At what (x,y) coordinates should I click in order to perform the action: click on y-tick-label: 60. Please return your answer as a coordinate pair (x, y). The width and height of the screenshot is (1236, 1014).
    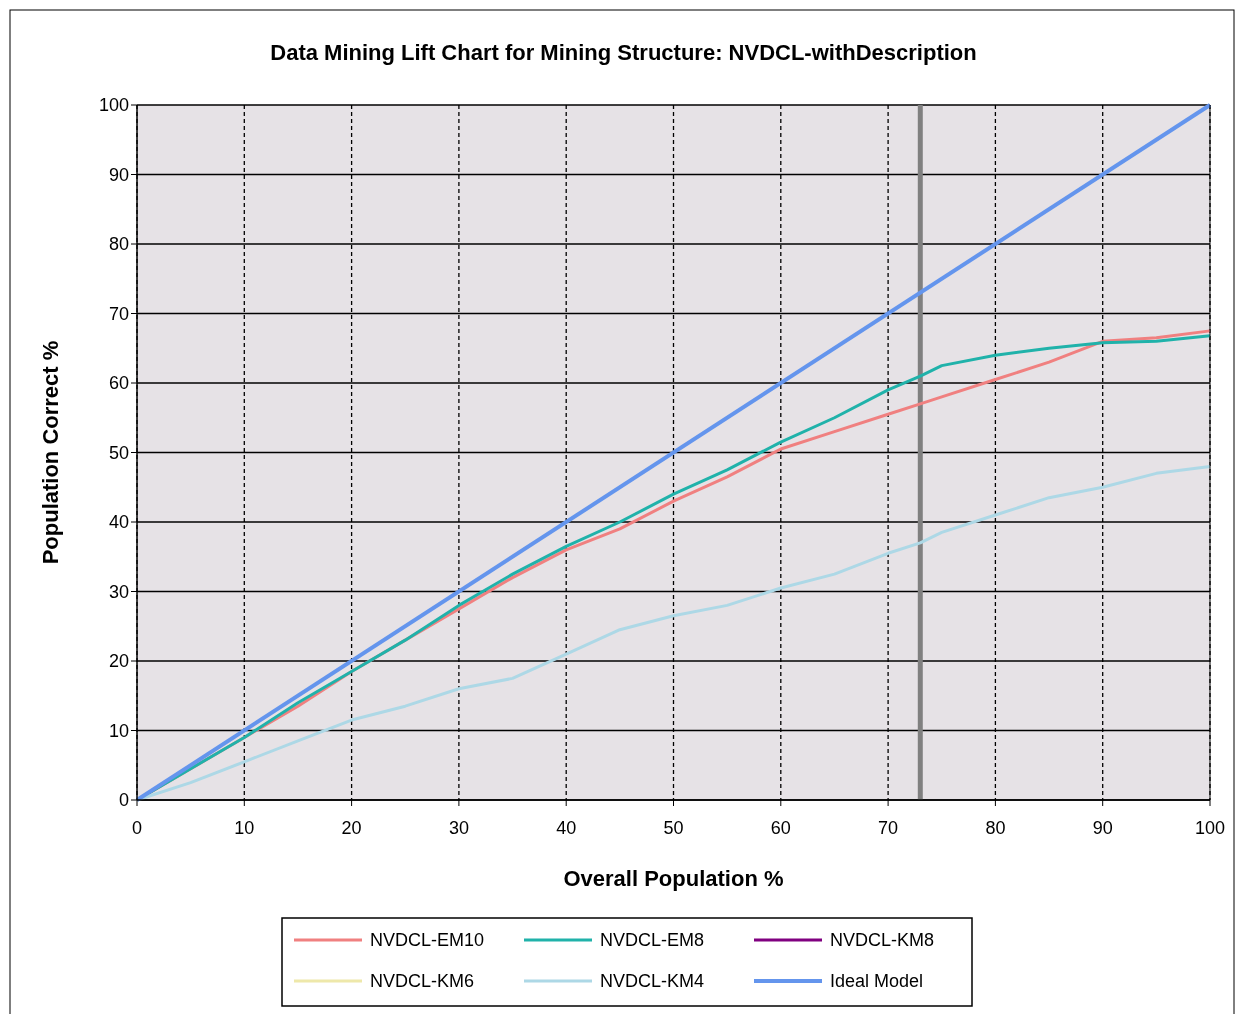
    Looking at the image, I should click on (118, 383).